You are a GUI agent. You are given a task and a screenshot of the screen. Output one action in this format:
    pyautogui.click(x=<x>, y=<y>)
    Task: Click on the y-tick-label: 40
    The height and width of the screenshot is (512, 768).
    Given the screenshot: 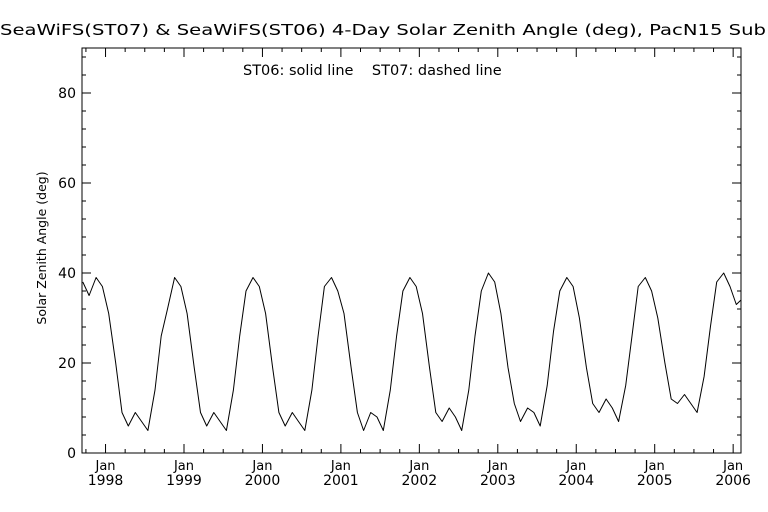 What is the action you would take?
    pyautogui.click(x=67, y=274)
    